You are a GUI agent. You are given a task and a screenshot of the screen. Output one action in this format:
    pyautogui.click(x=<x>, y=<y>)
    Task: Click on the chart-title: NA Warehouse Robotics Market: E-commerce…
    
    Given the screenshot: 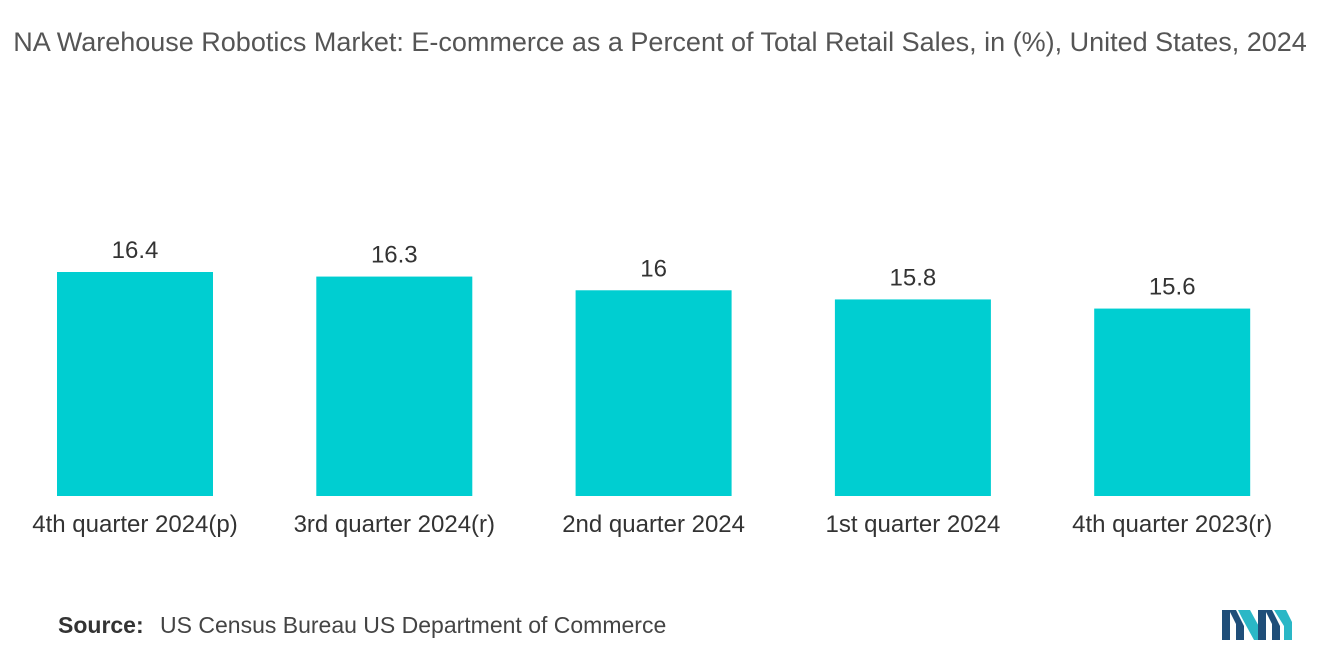 What is the action you would take?
    pyautogui.click(x=660, y=42)
    